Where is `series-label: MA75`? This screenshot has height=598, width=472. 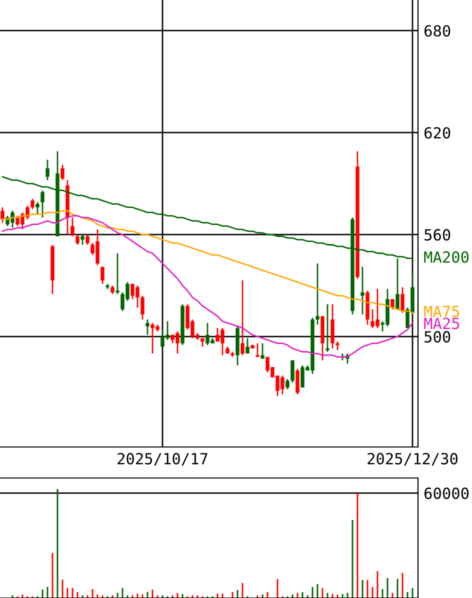
series-label: MA75 is located at coordinates (442, 312).